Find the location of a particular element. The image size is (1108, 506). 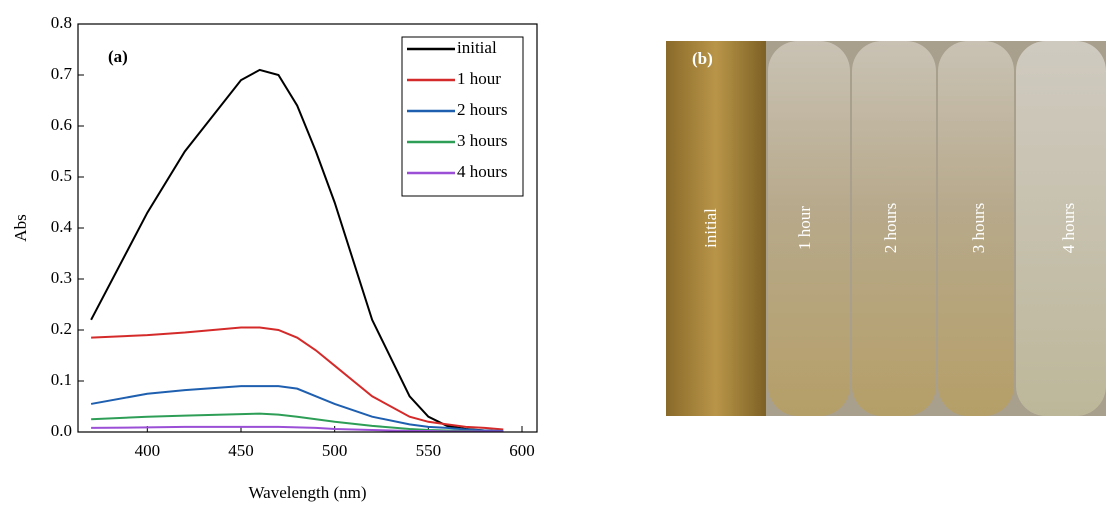

y-tick-label: 0.8 is located at coordinates (61, 22).